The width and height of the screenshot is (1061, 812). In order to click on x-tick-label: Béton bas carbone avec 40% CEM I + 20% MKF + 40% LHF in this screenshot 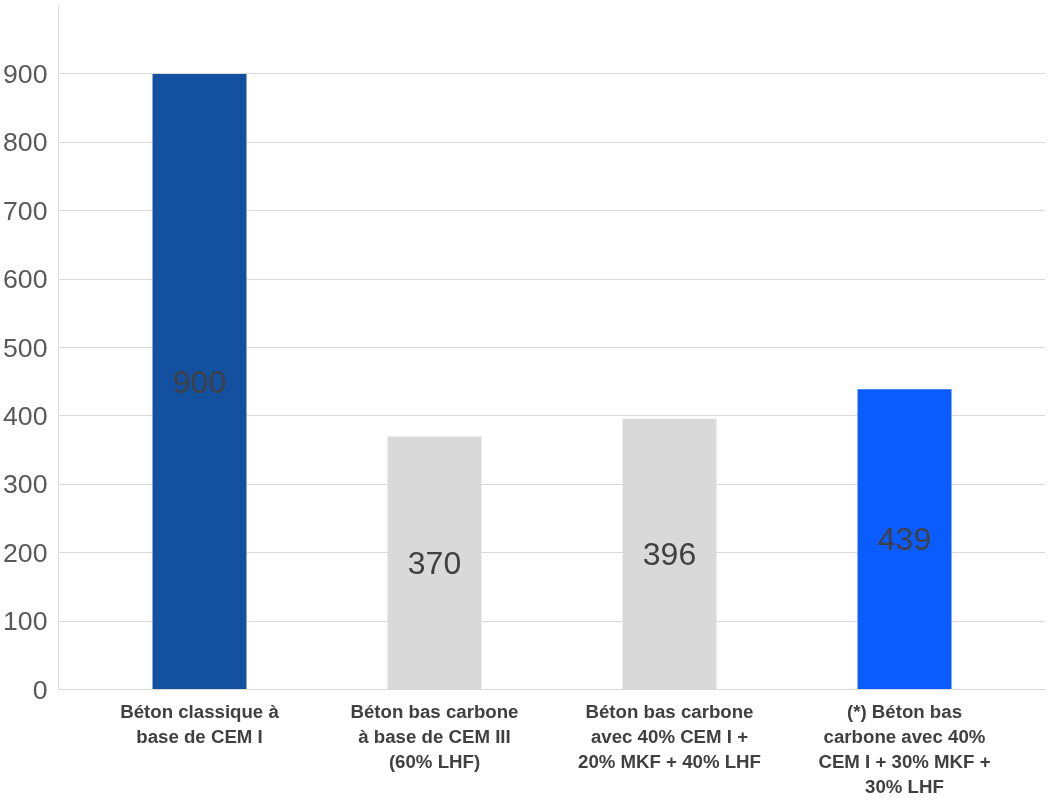, I will do `click(669, 736)`.